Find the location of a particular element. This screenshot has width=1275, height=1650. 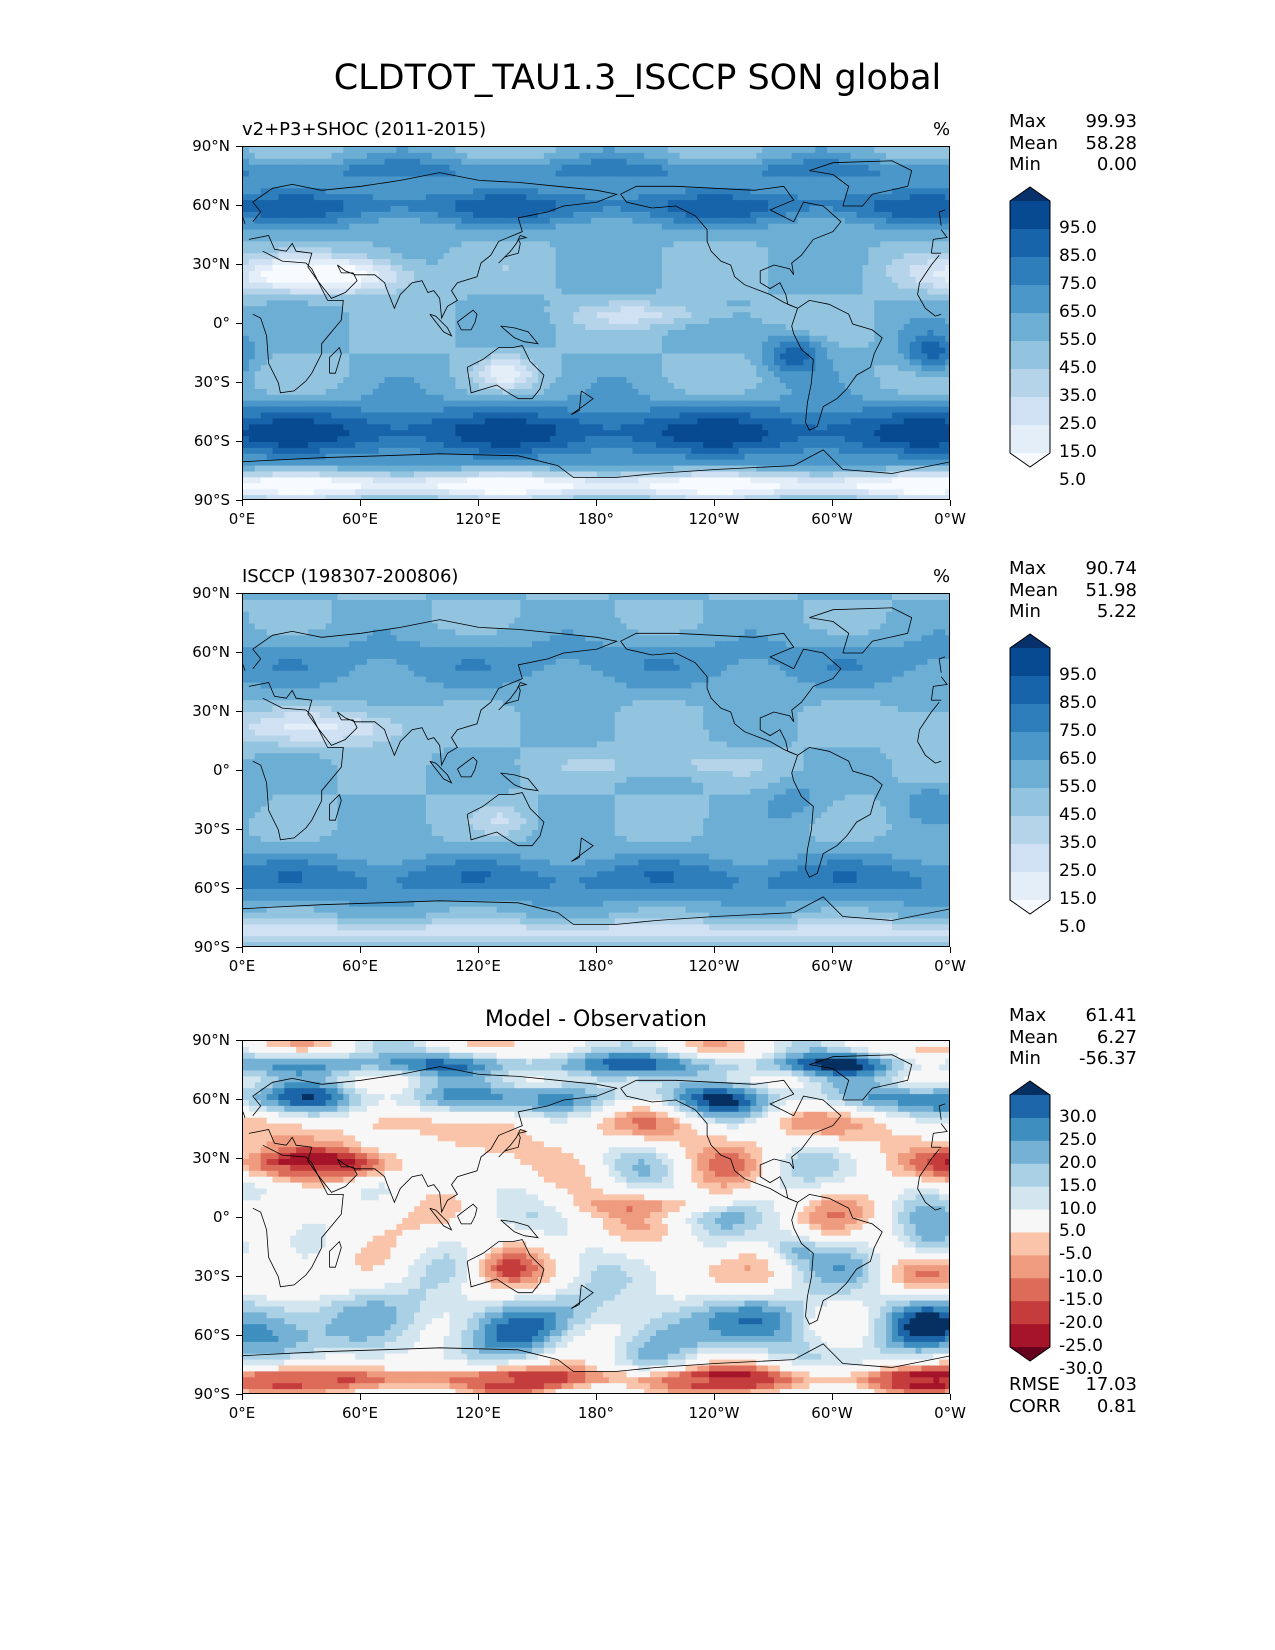

colorbar-label: 20.0 is located at coordinates (1078, 1163).